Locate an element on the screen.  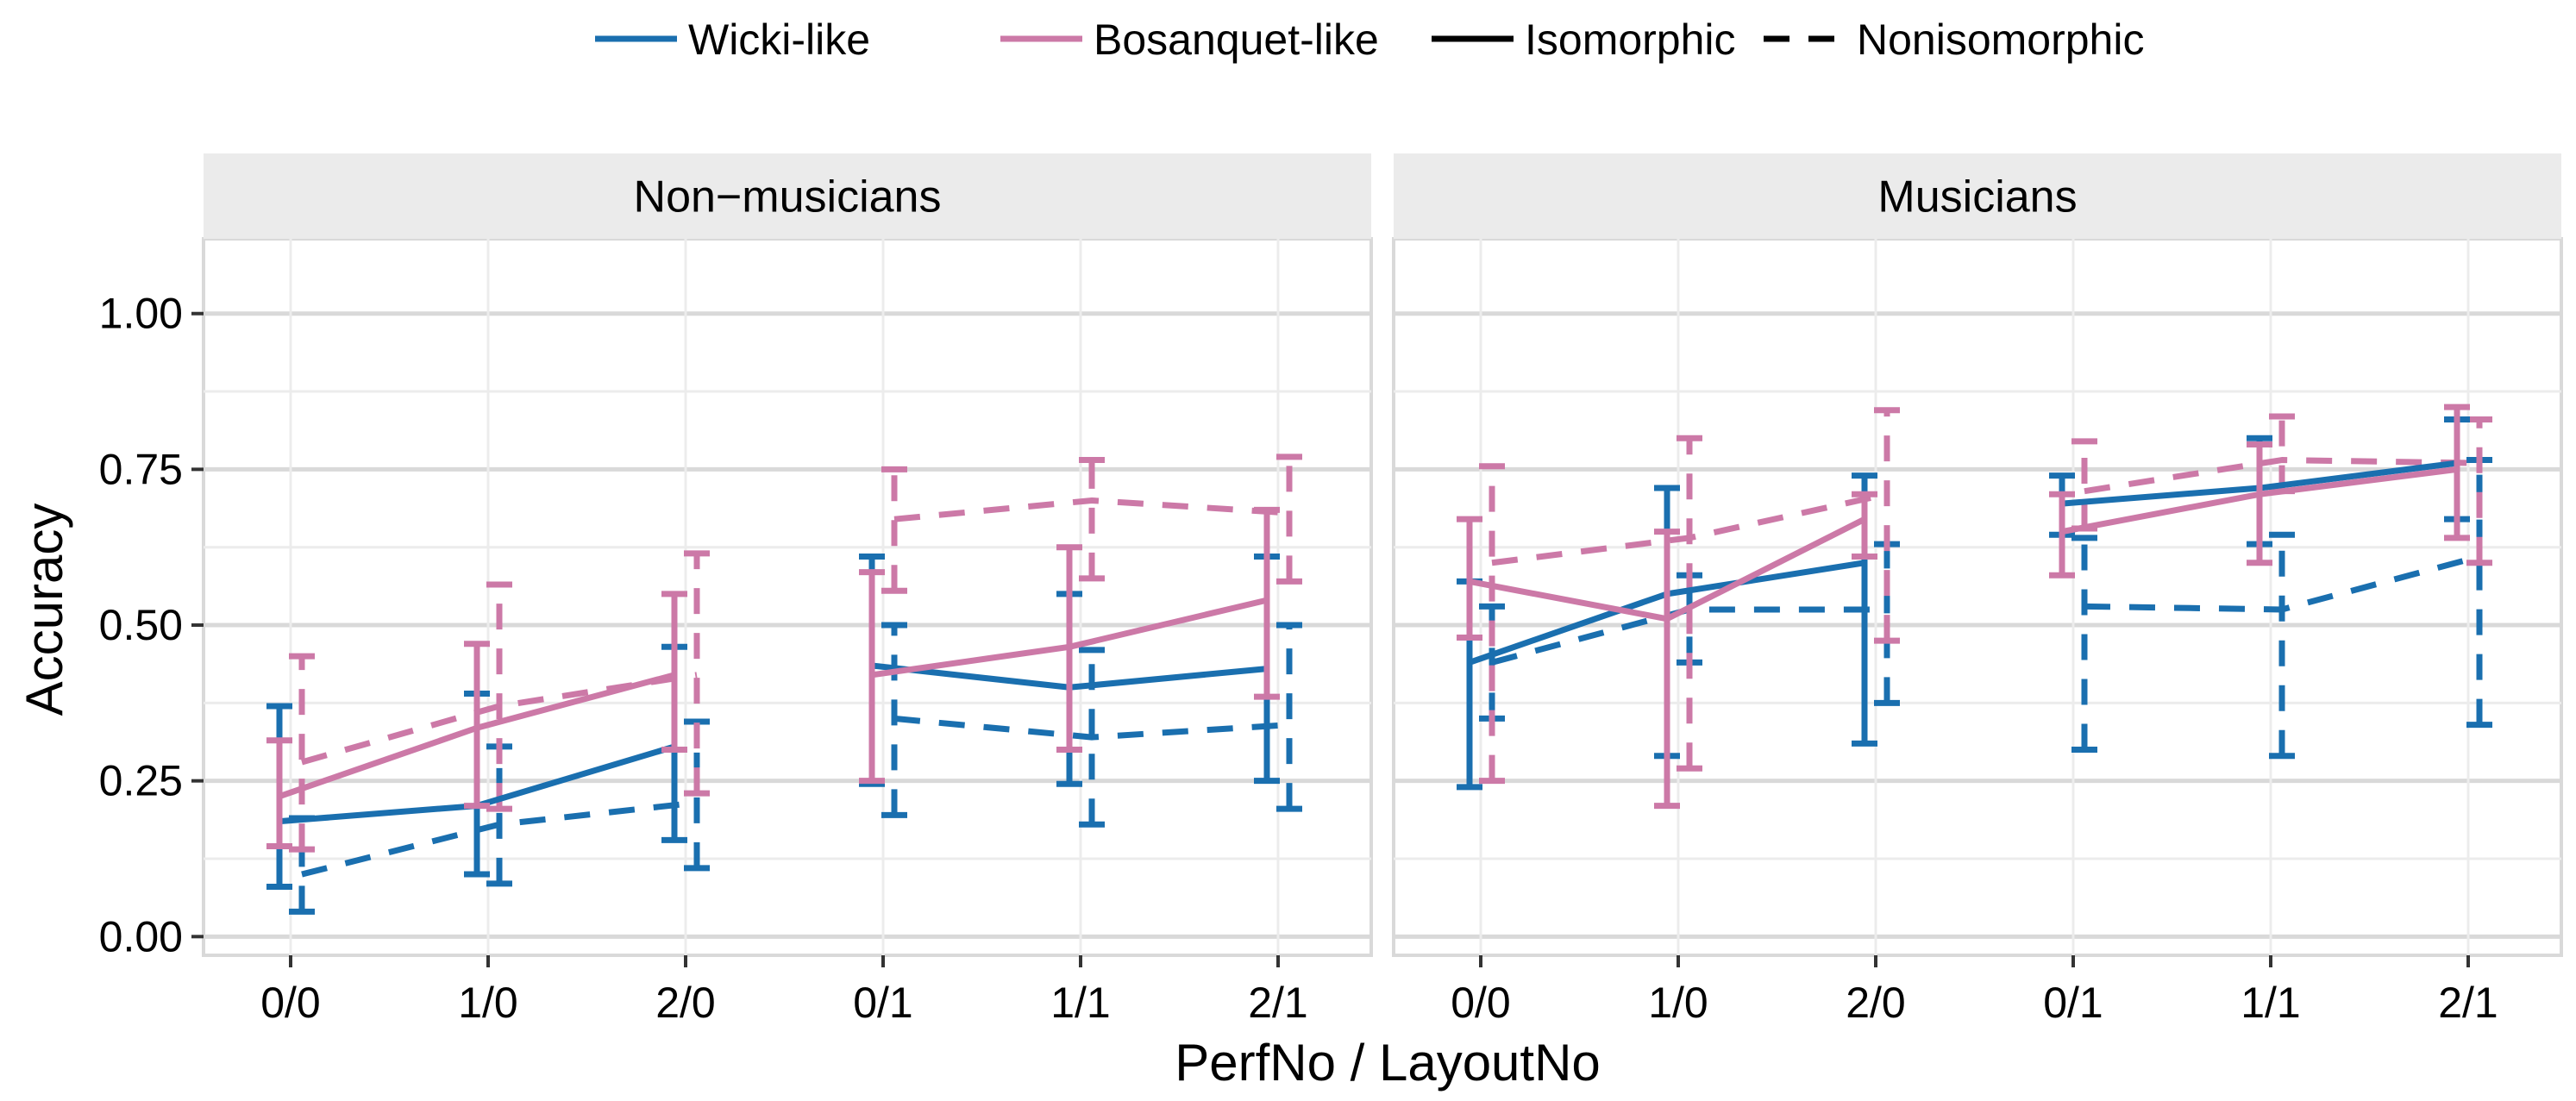
y-tick-label: 0.00 is located at coordinates (141, 936).